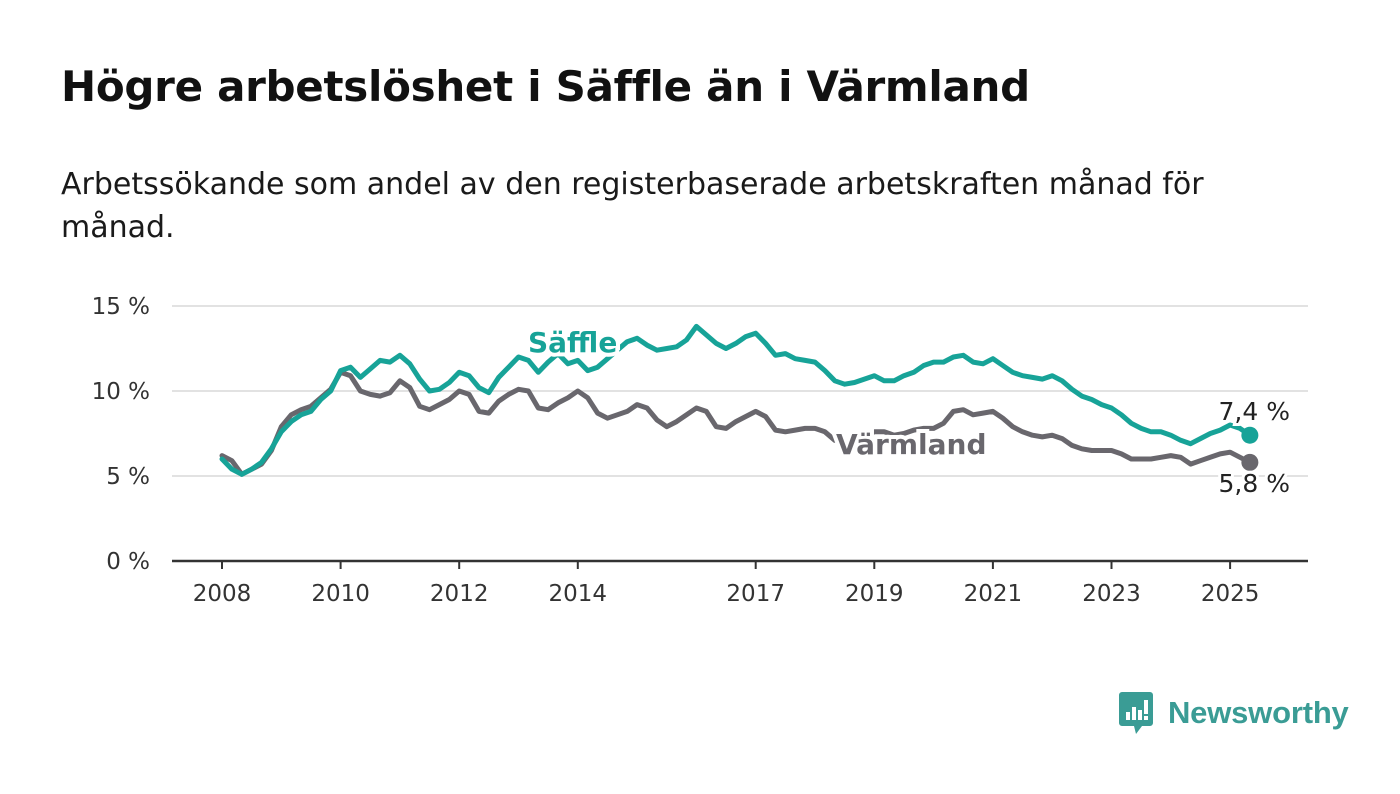  I want to click on y-tick-label: 10 %, so click(121, 392).